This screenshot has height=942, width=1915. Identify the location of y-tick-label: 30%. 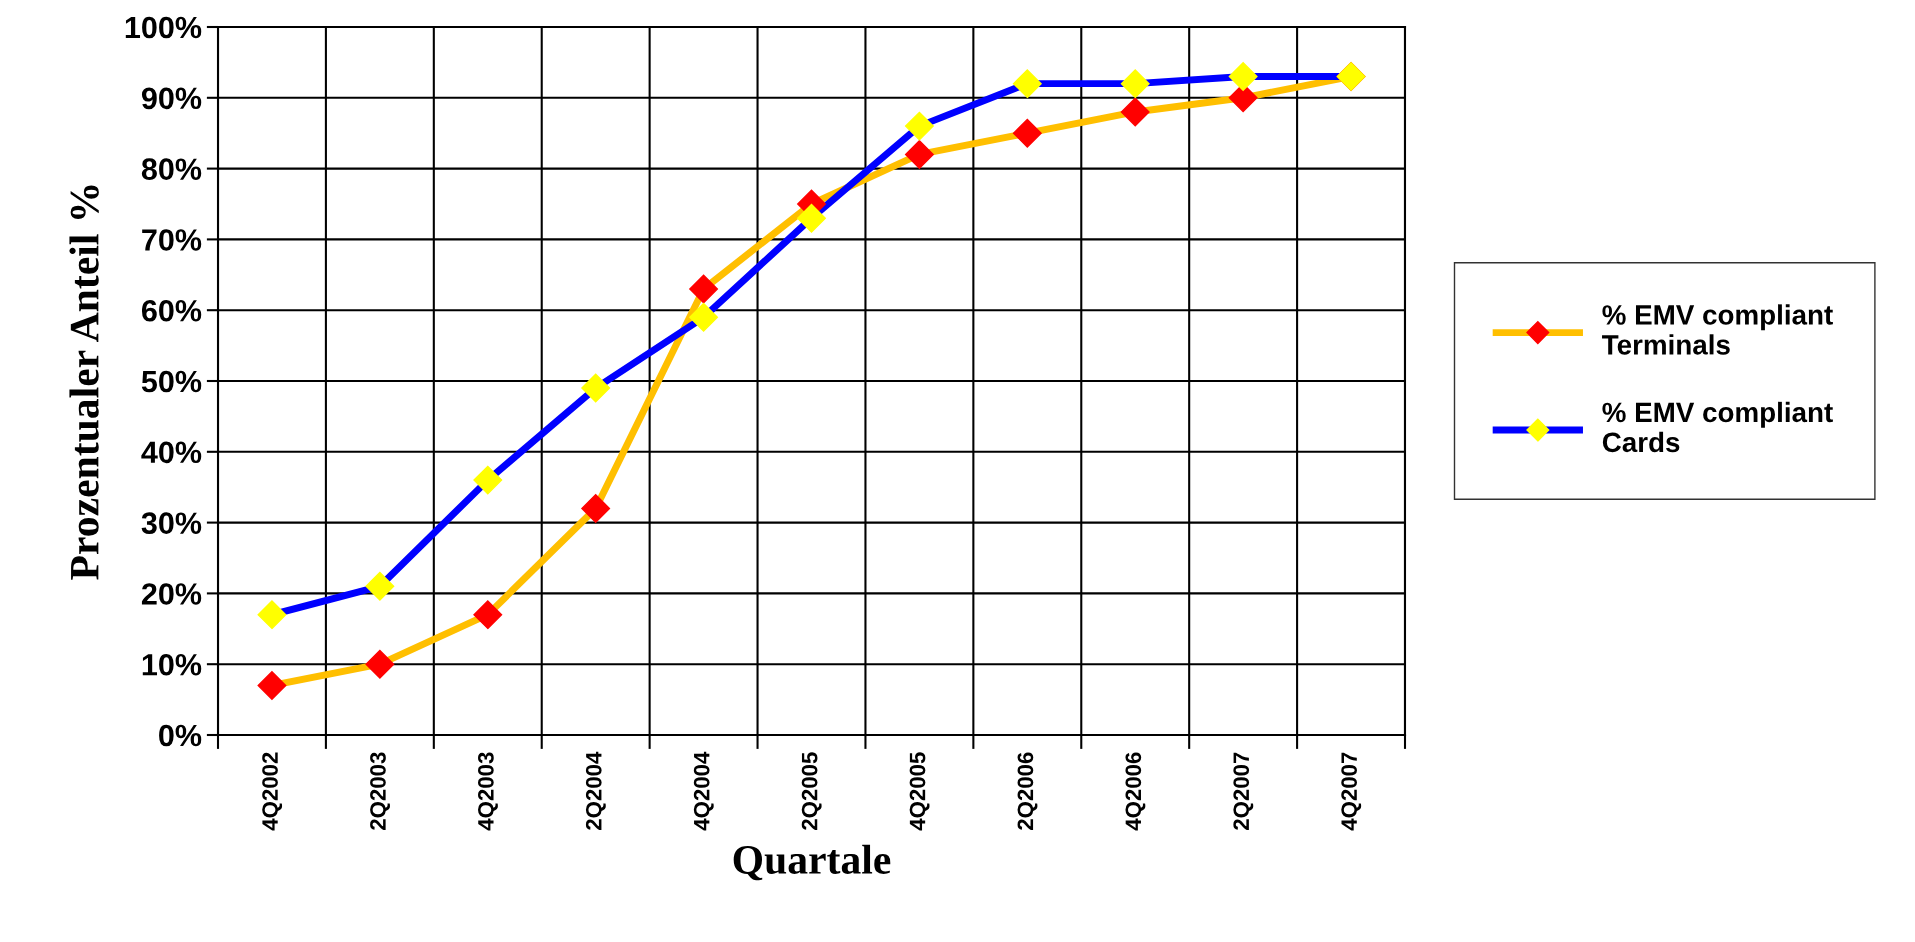
(171, 523).